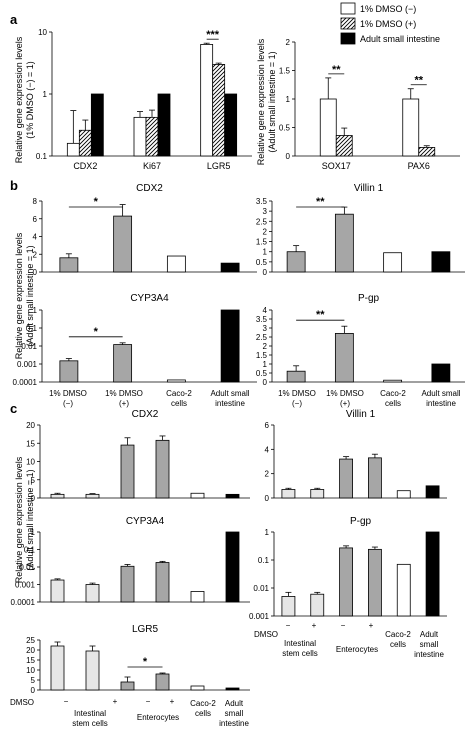  I want to click on ytick-label-c_cdx2-4: 20, so click(30, 425).